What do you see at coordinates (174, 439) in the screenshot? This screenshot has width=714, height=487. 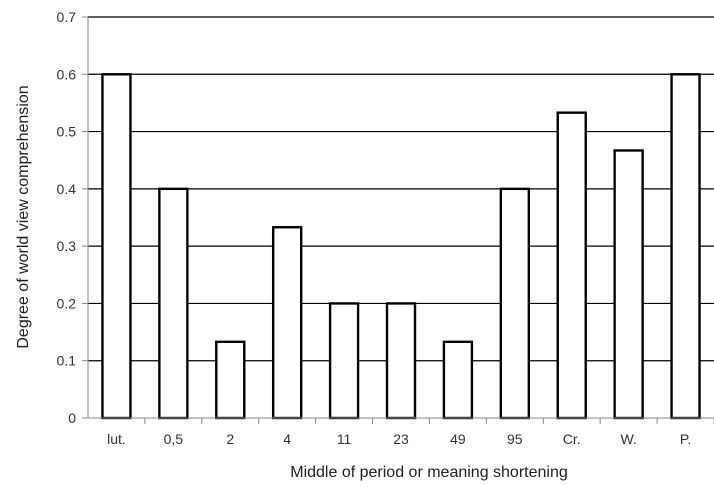 I see `x-tick-label: 0,5` at bounding box center [174, 439].